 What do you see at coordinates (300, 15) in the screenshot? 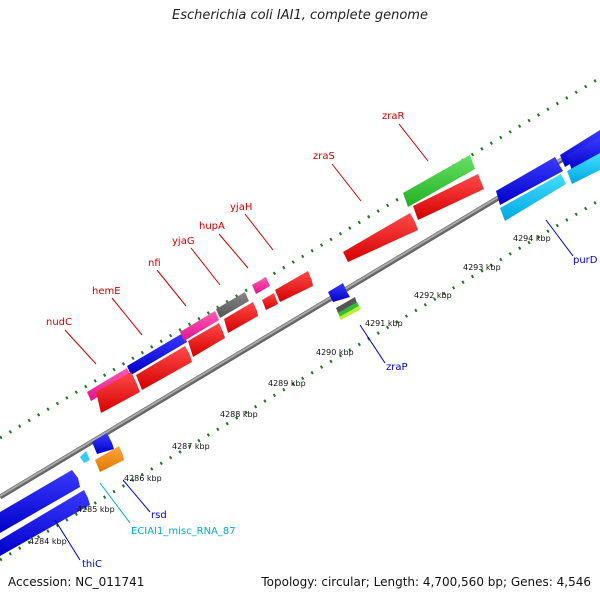
I see `map-title: Escherichia coli IAI1, complete genome` at bounding box center [300, 15].